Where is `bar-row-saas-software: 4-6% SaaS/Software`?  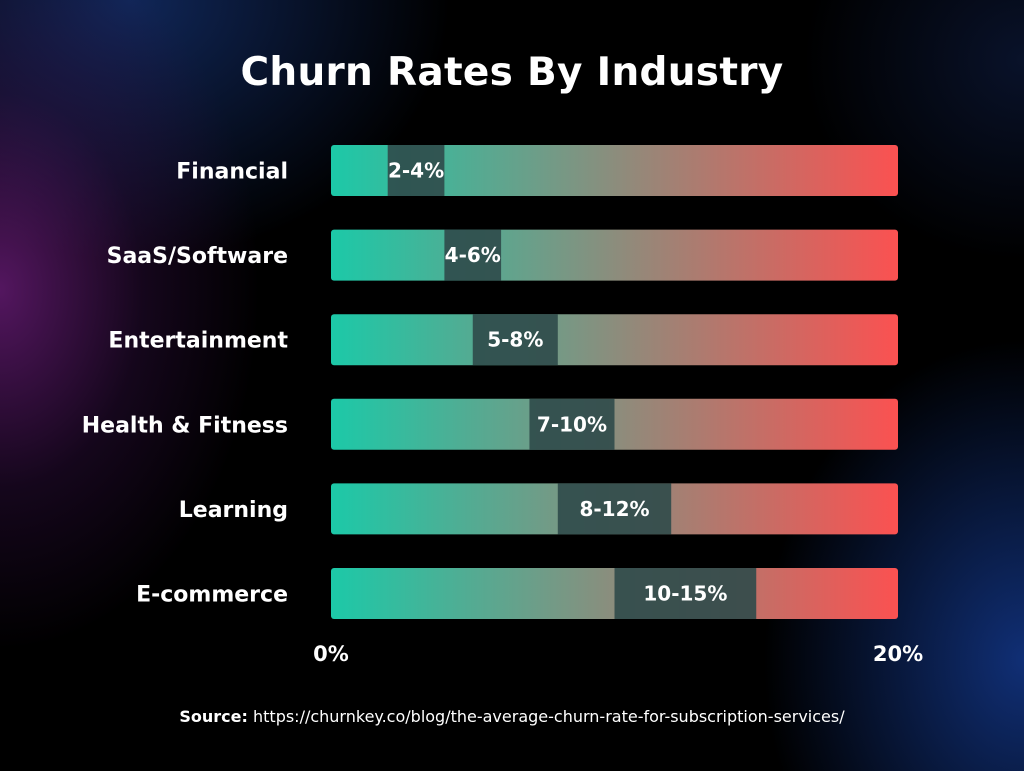
bar-row-saas-software: 4-6% SaaS/Software is located at coordinates (502, 255).